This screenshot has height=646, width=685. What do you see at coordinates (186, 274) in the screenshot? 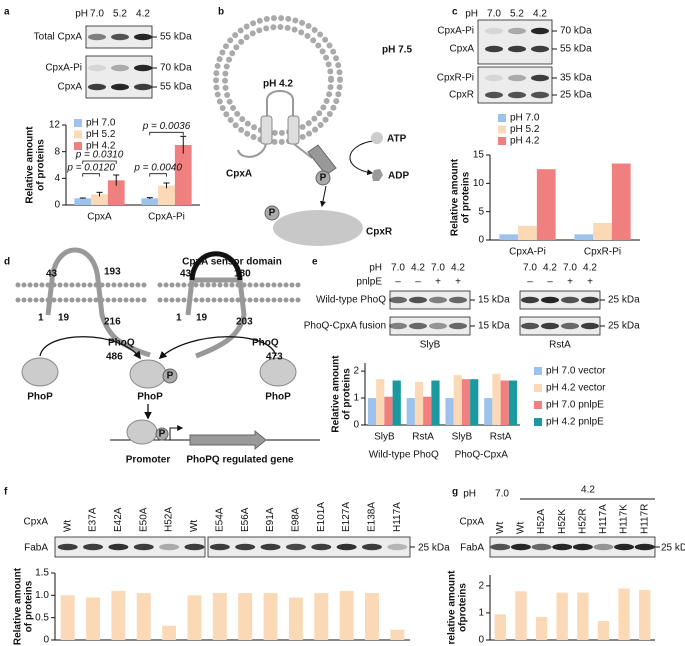
I see `residue-label: 43` at bounding box center [186, 274].